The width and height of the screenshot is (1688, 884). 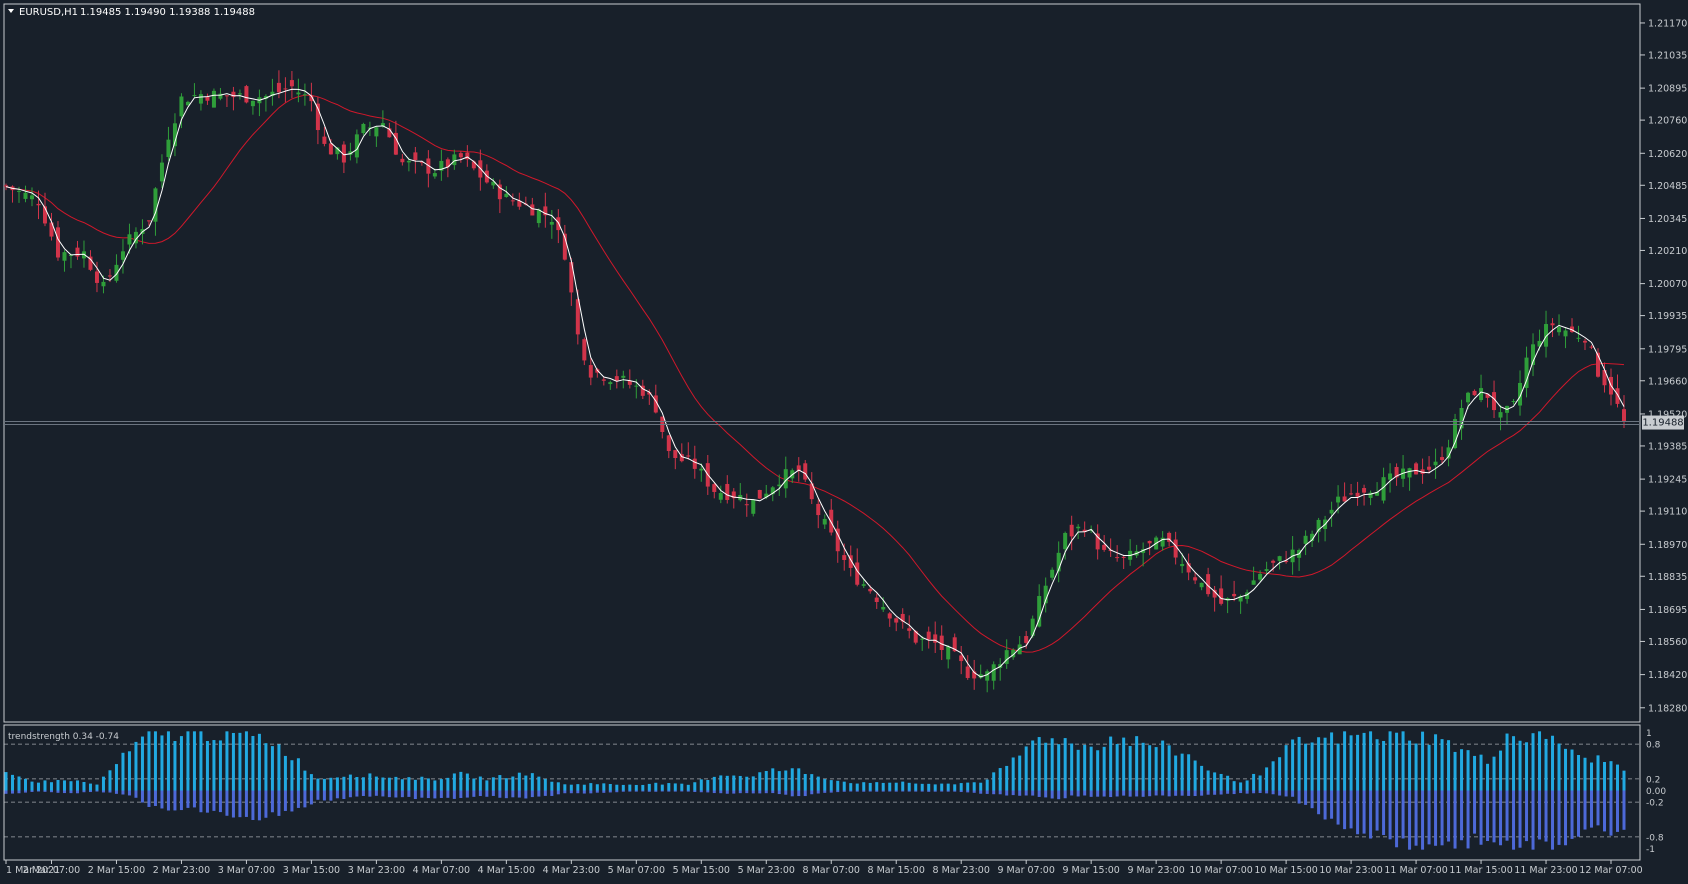 I want to click on collapse-triangle-icon, so click(x=11, y=11).